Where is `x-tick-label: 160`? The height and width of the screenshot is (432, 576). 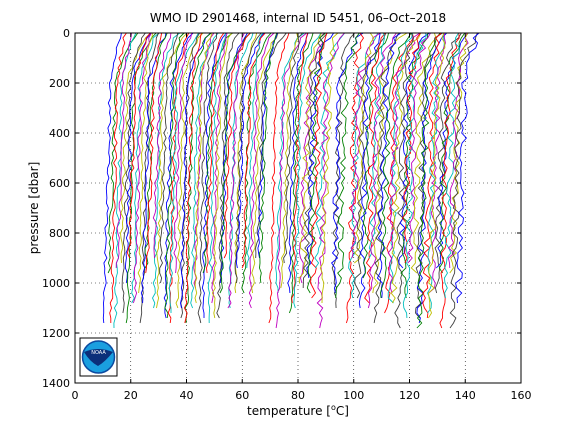
x-tick-label: 160 is located at coordinates (521, 395).